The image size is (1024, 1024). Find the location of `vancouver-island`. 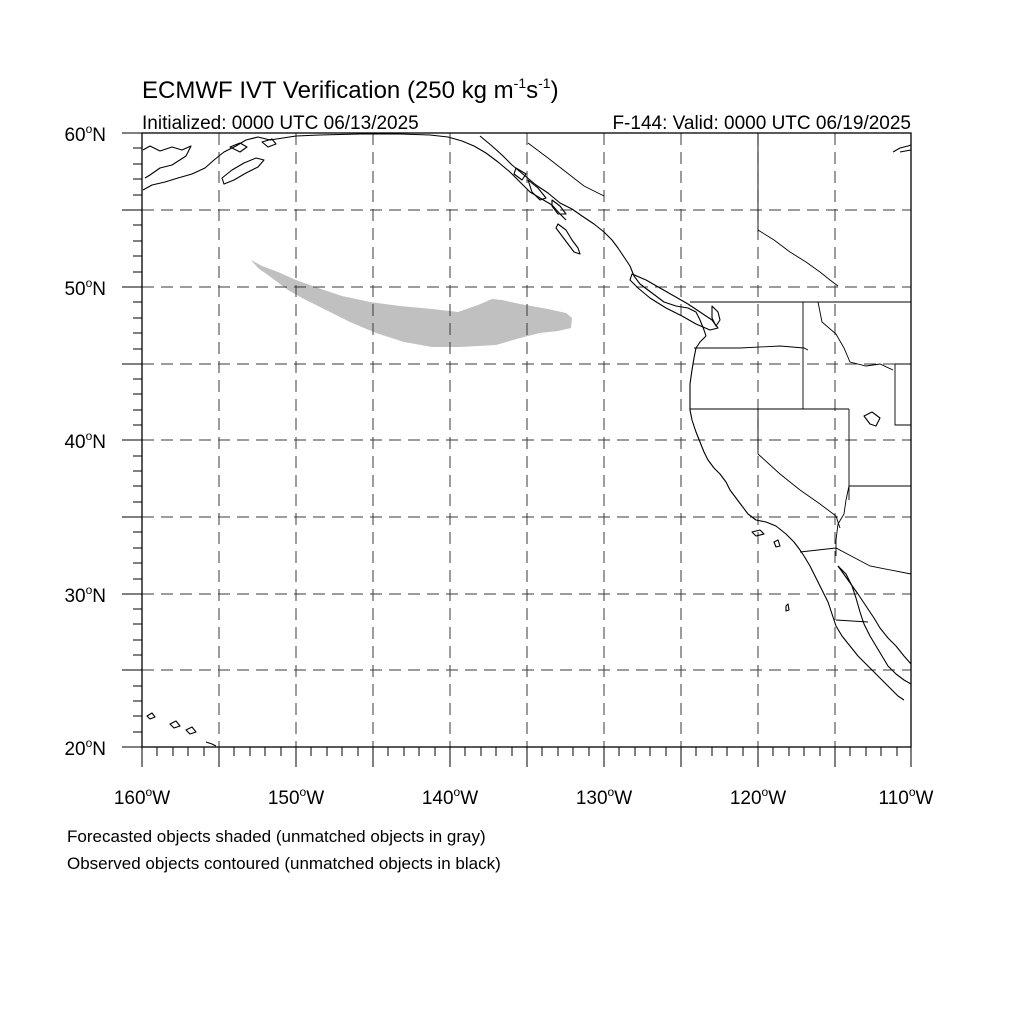

vancouver-island is located at coordinates (674, 302).